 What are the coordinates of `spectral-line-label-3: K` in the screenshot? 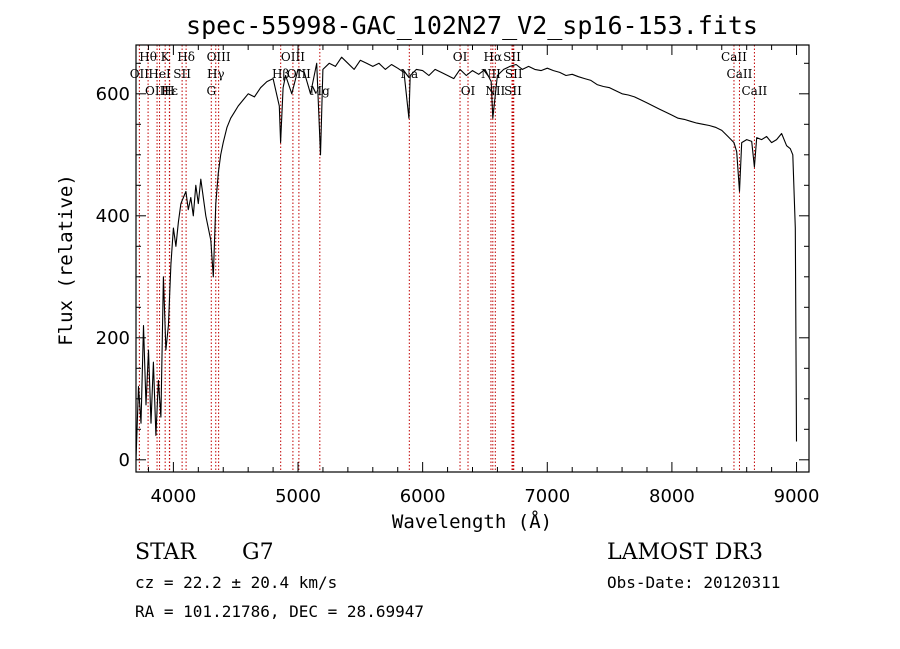 It's located at (166, 57).